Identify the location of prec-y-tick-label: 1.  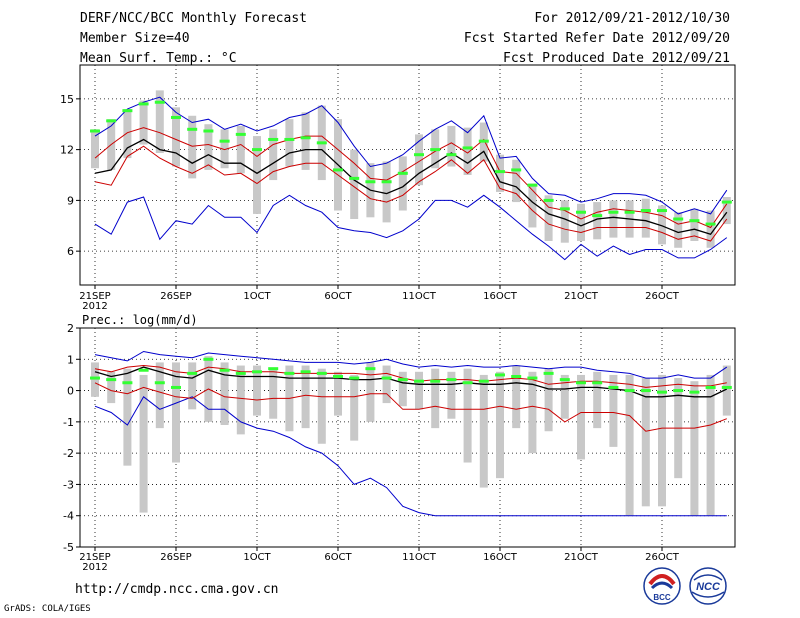
(70, 359).